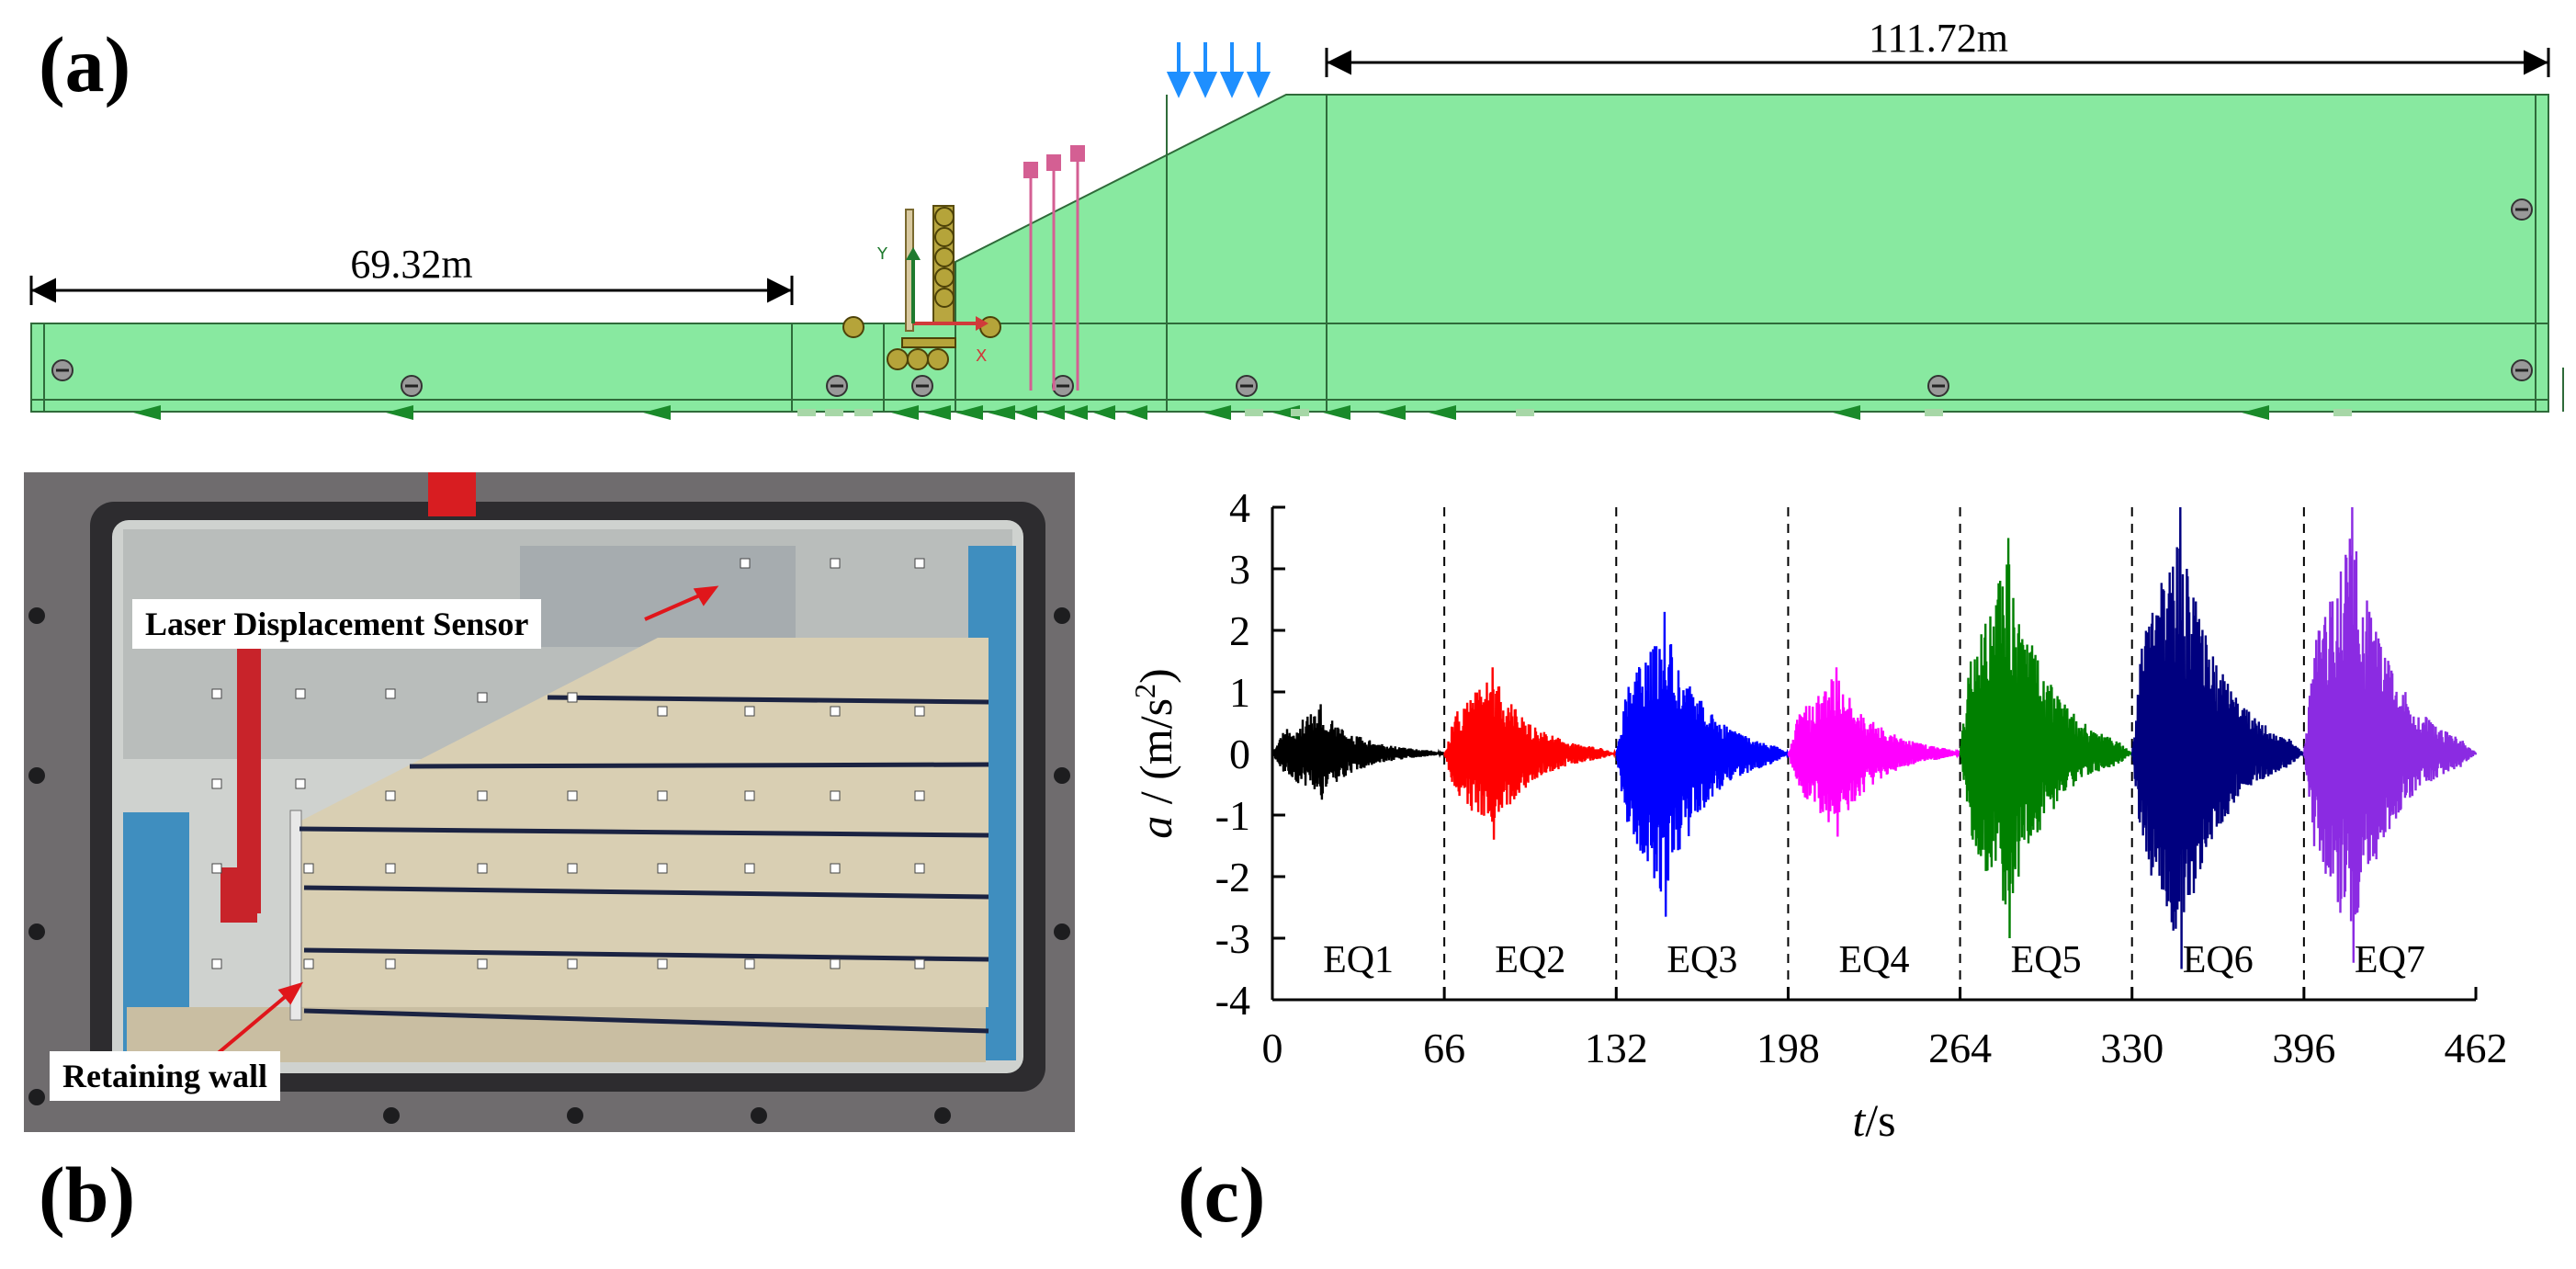 The width and height of the screenshot is (2576, 1269). What do you see at coordinates (1232, 877) in the screenshot?
I see `y-tick-label: -2` at bounding box center [1232, 877].